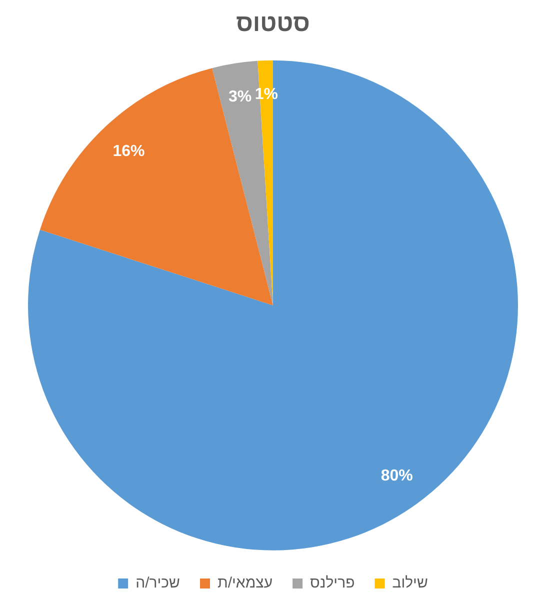  I want to click on data-label: 16%, so click(128, 151).